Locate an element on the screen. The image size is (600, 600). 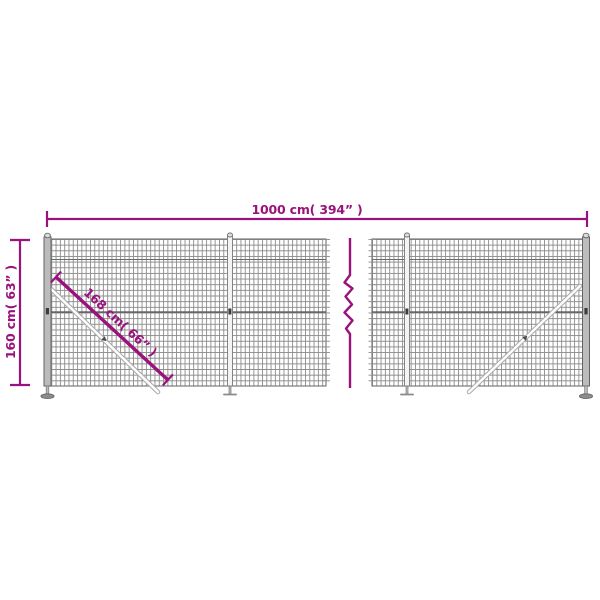
left-brace-clamp is located at coordinates (104, 339).